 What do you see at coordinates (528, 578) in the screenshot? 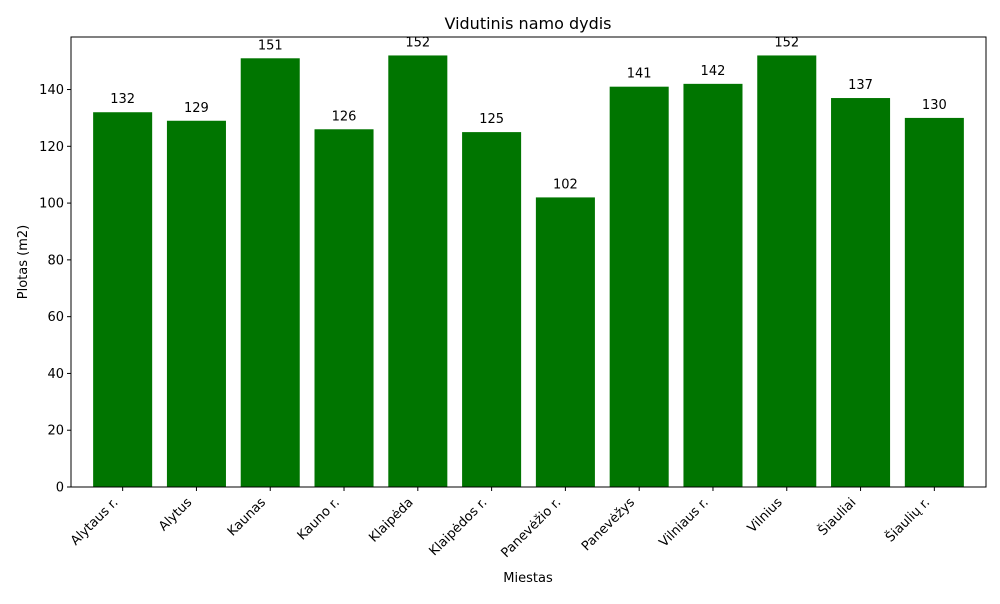
I see `x-axis-label: Miestas` at bounding box center [528, 578].